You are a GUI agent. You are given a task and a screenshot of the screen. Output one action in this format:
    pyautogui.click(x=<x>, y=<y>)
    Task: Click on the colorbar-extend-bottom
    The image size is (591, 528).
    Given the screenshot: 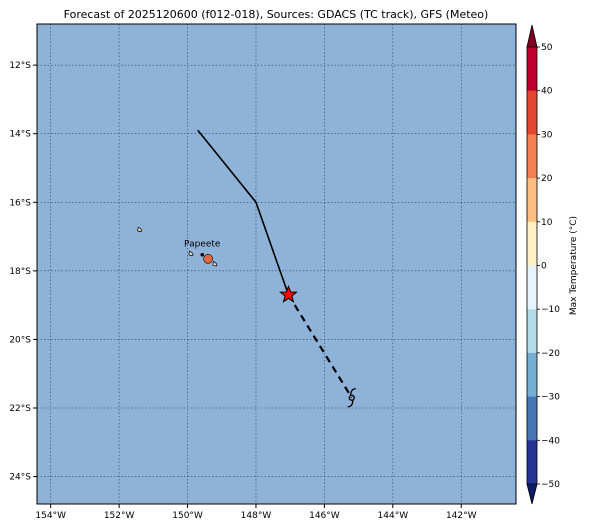 What is the action you would take?
    pyautogui.click(x=532, y=494)
    